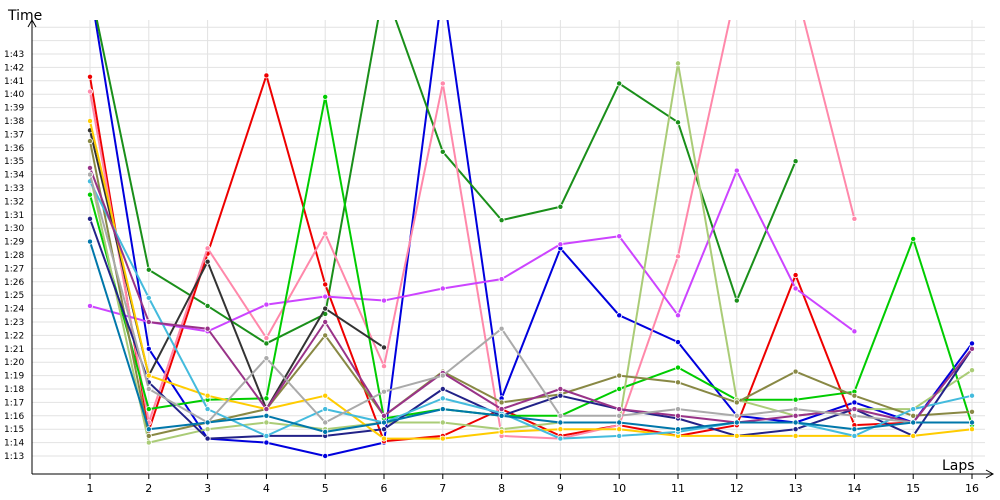 This screenshot has height=500, width=1000. I want to click on y-tick-label: 1:38, so click(14, 122).